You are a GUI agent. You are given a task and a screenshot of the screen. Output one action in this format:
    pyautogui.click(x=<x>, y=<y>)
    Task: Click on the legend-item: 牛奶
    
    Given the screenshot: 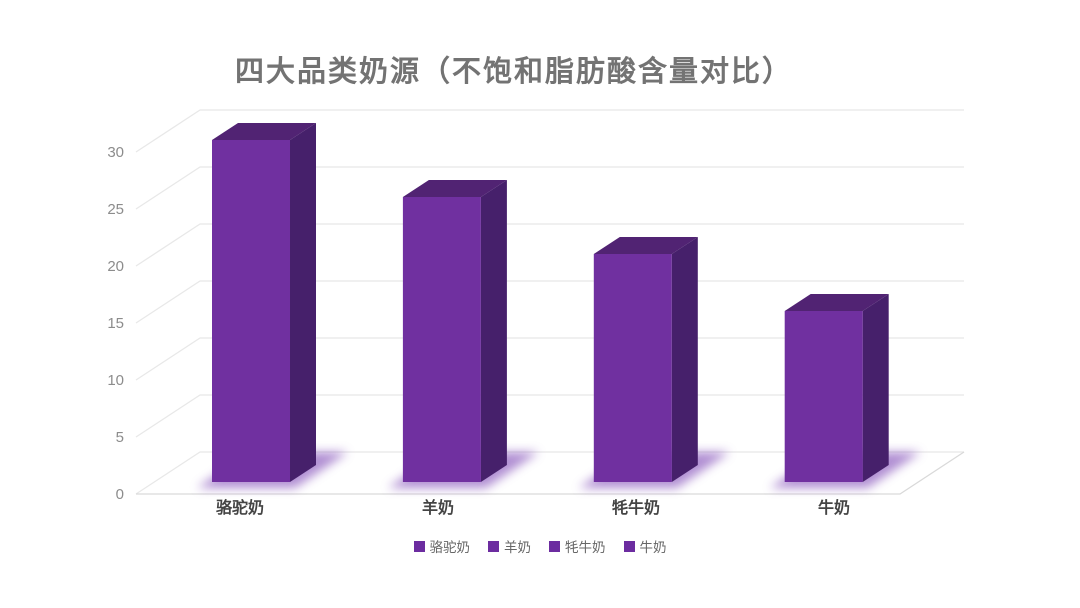 What is the action you would take?
    pyautogui.click(x=645, y=546)
    